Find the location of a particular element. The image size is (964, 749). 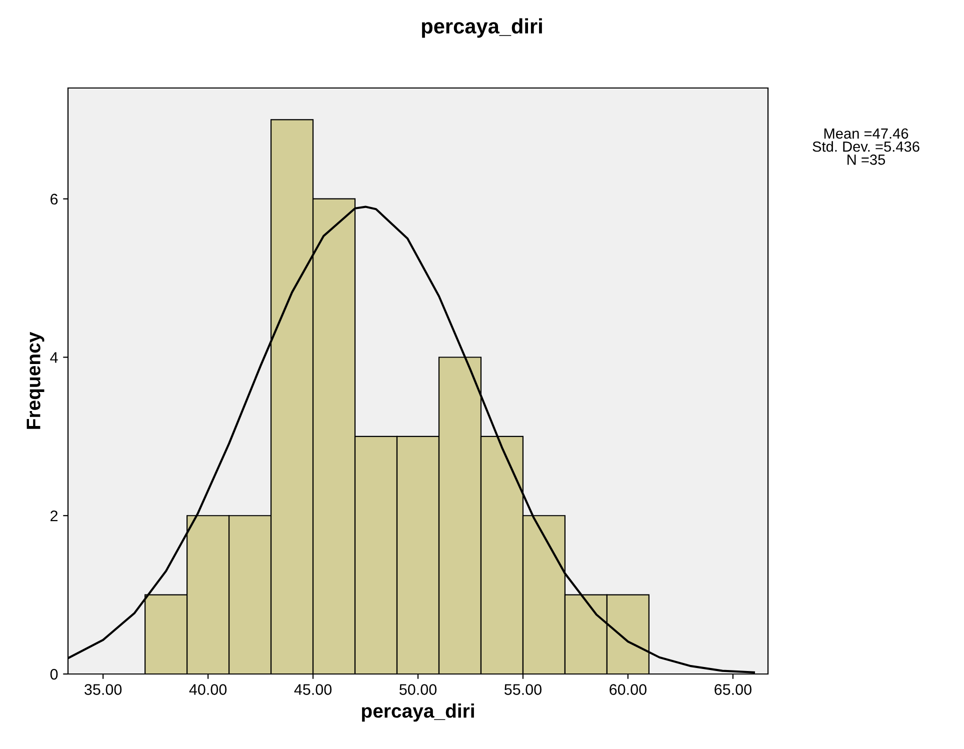

x-tick-label: 40.00 is located at coordinates (208, 689).